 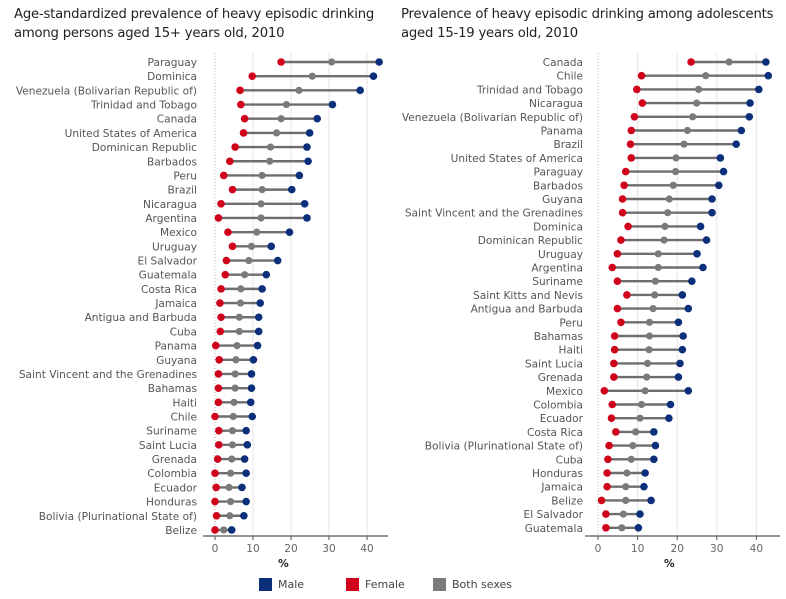 I want to click on left-category-label: Honduras, so click(x=171, y=503).